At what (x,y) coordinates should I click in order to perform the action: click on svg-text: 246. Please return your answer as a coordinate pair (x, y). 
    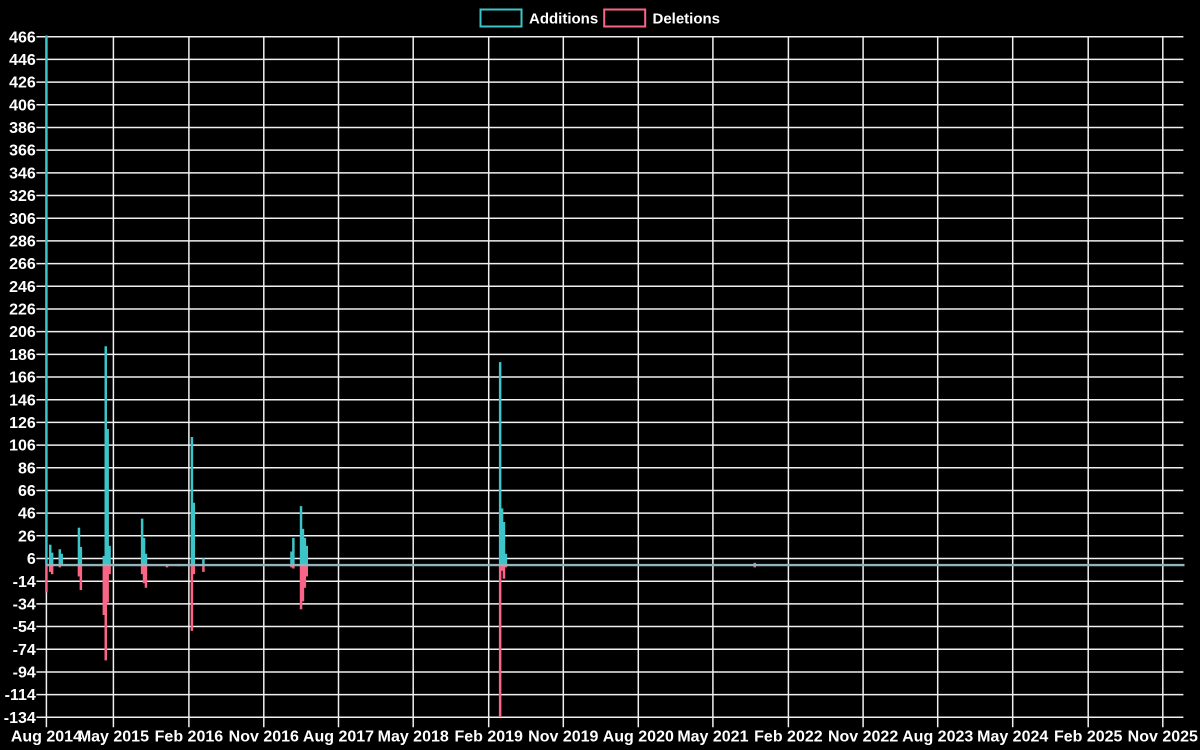
    Looking at the image, I should click on (22, 287).